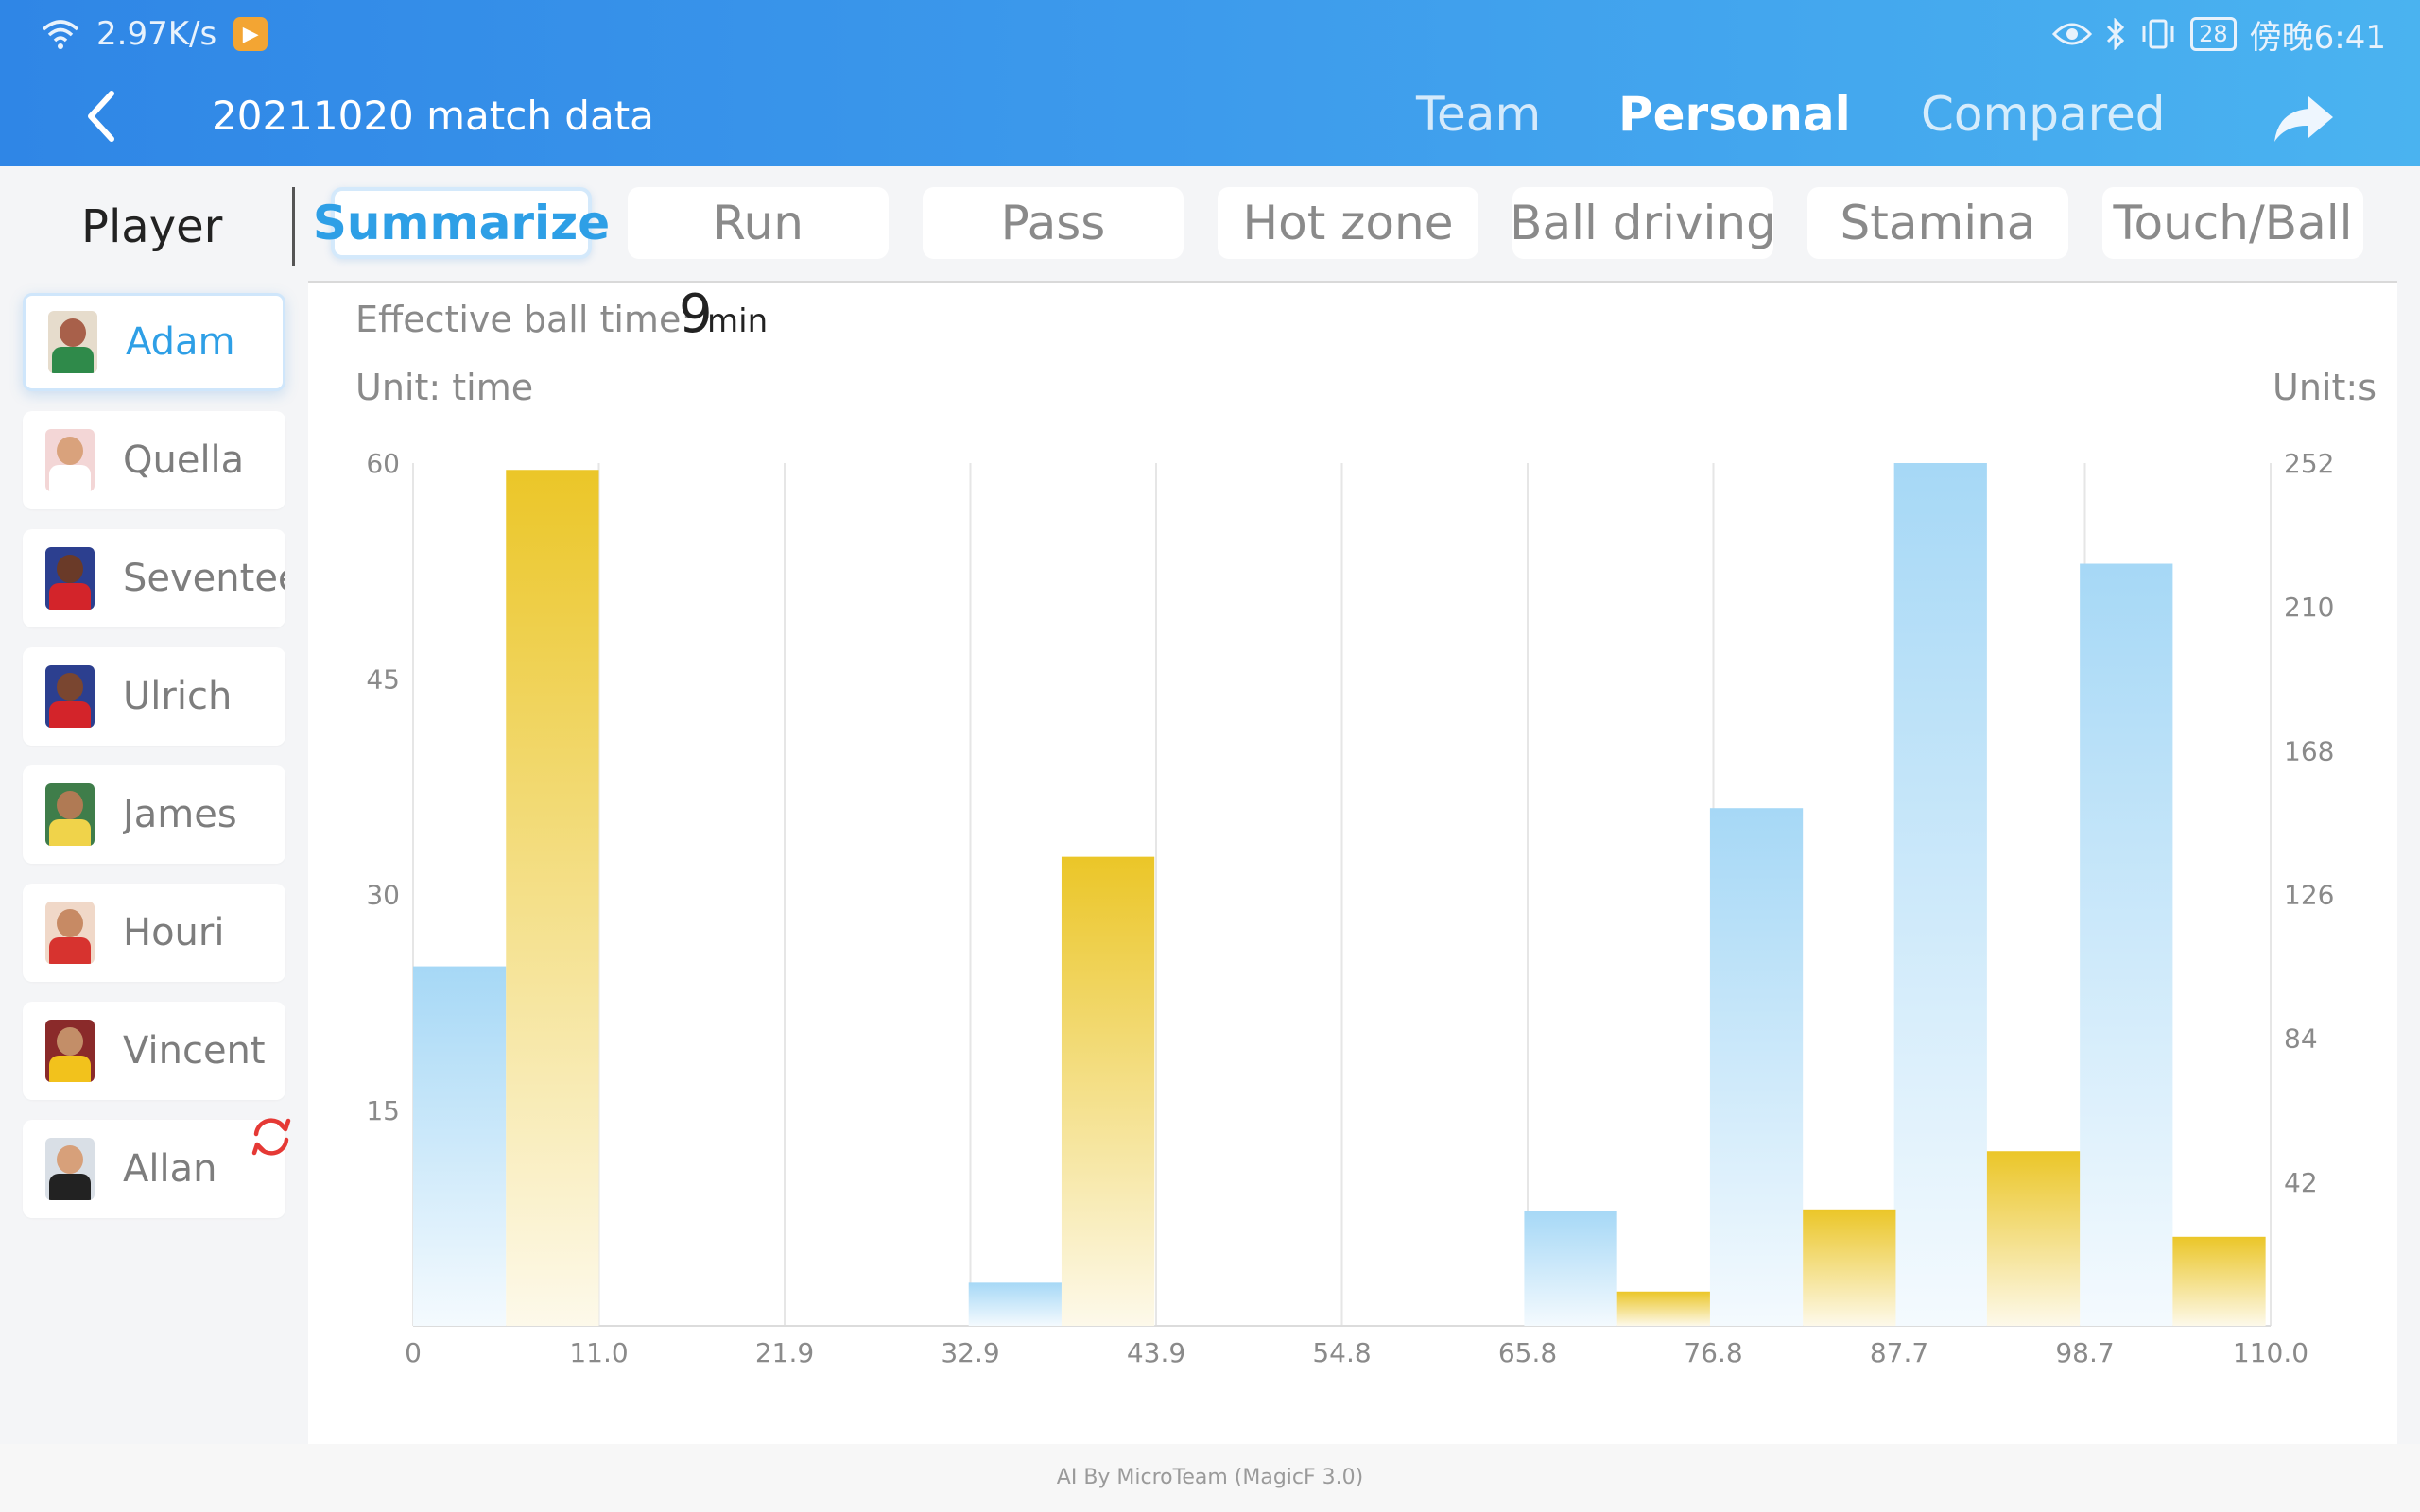 This screenshot has width=2420, height=1512. I want to click on right-axis-unit: Unit:s, so click(2325, 387).